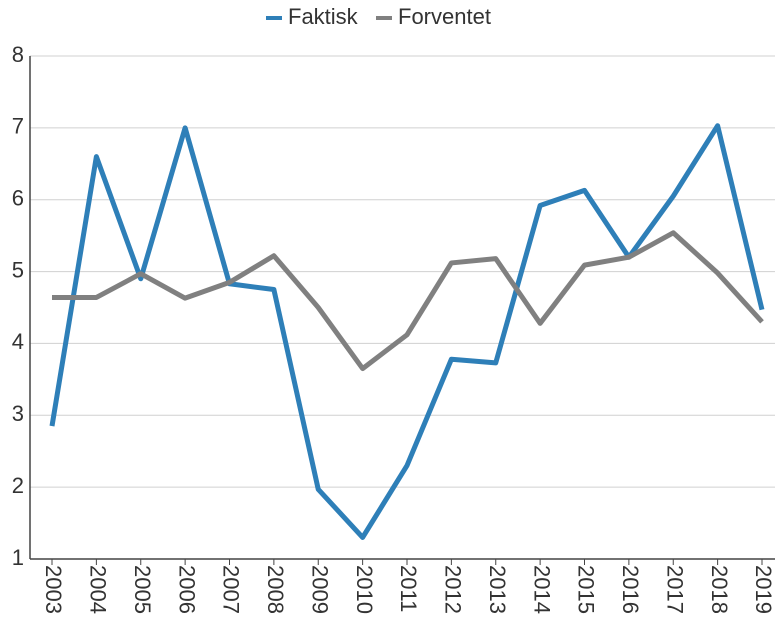 Image resolution: width=777 pixels, height=622 pixels. I want to click on y-tick-label: 2, so click(18, 485).